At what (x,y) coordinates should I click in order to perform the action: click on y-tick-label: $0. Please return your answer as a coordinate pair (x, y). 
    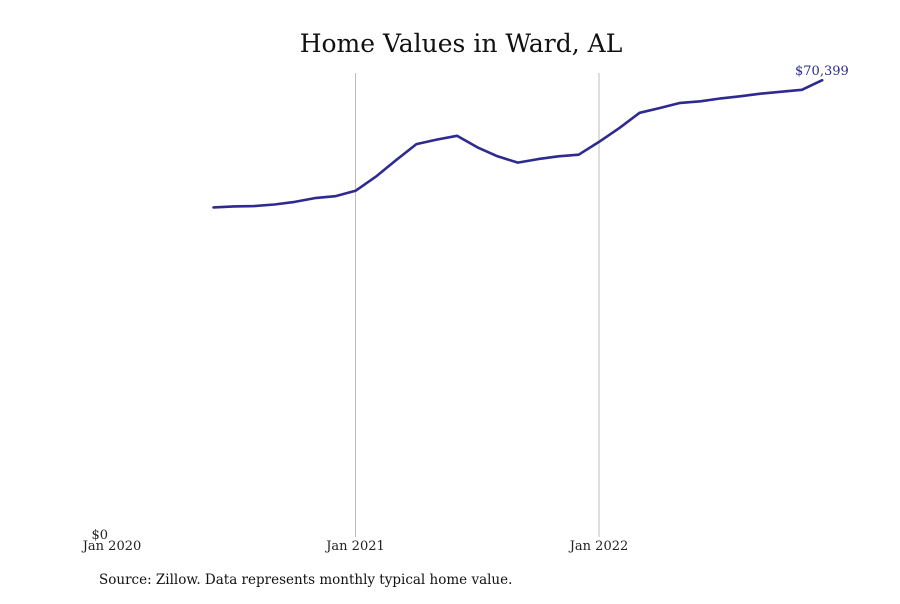
    Looking at the image, I should click on (99, 535).